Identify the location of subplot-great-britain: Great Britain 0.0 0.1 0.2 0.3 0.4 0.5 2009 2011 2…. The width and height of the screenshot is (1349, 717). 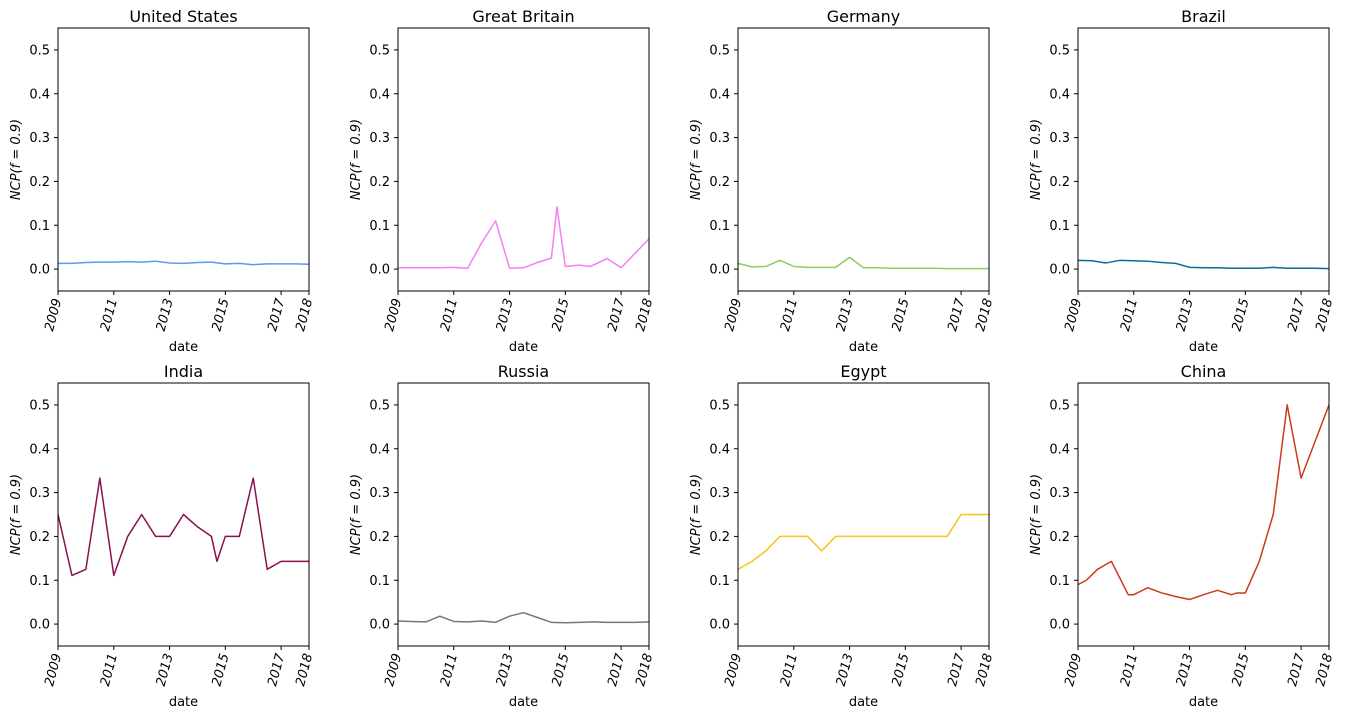
(502, 181).